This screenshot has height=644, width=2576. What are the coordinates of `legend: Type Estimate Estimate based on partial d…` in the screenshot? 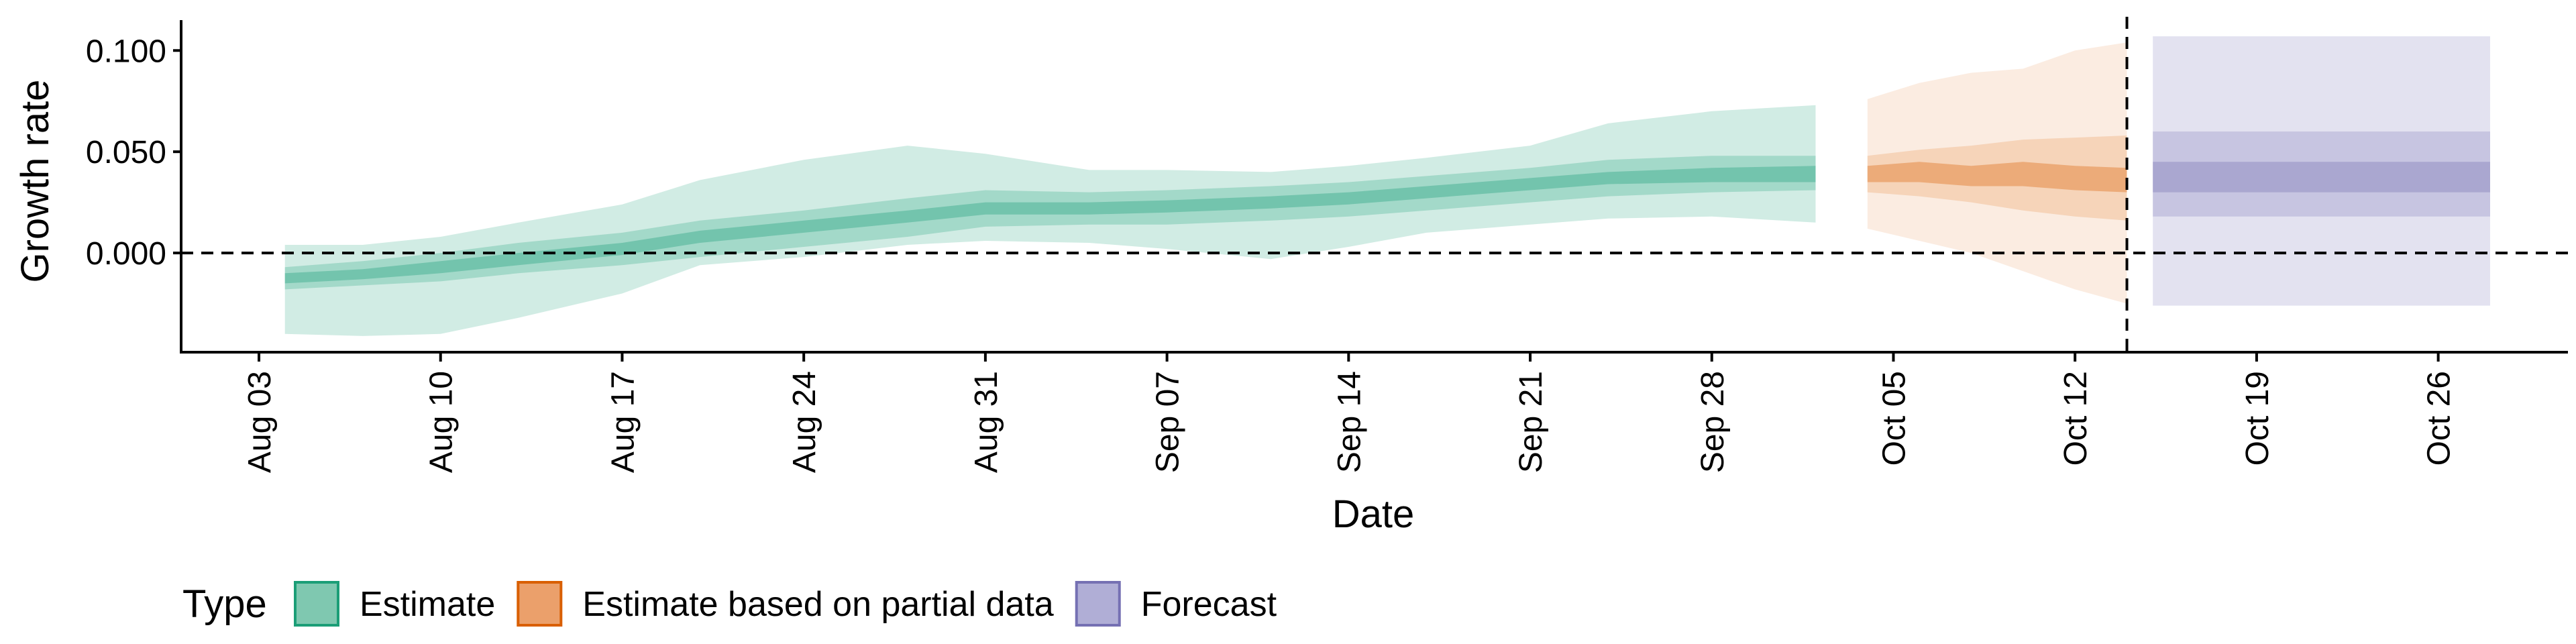 It's located at (729, 604).